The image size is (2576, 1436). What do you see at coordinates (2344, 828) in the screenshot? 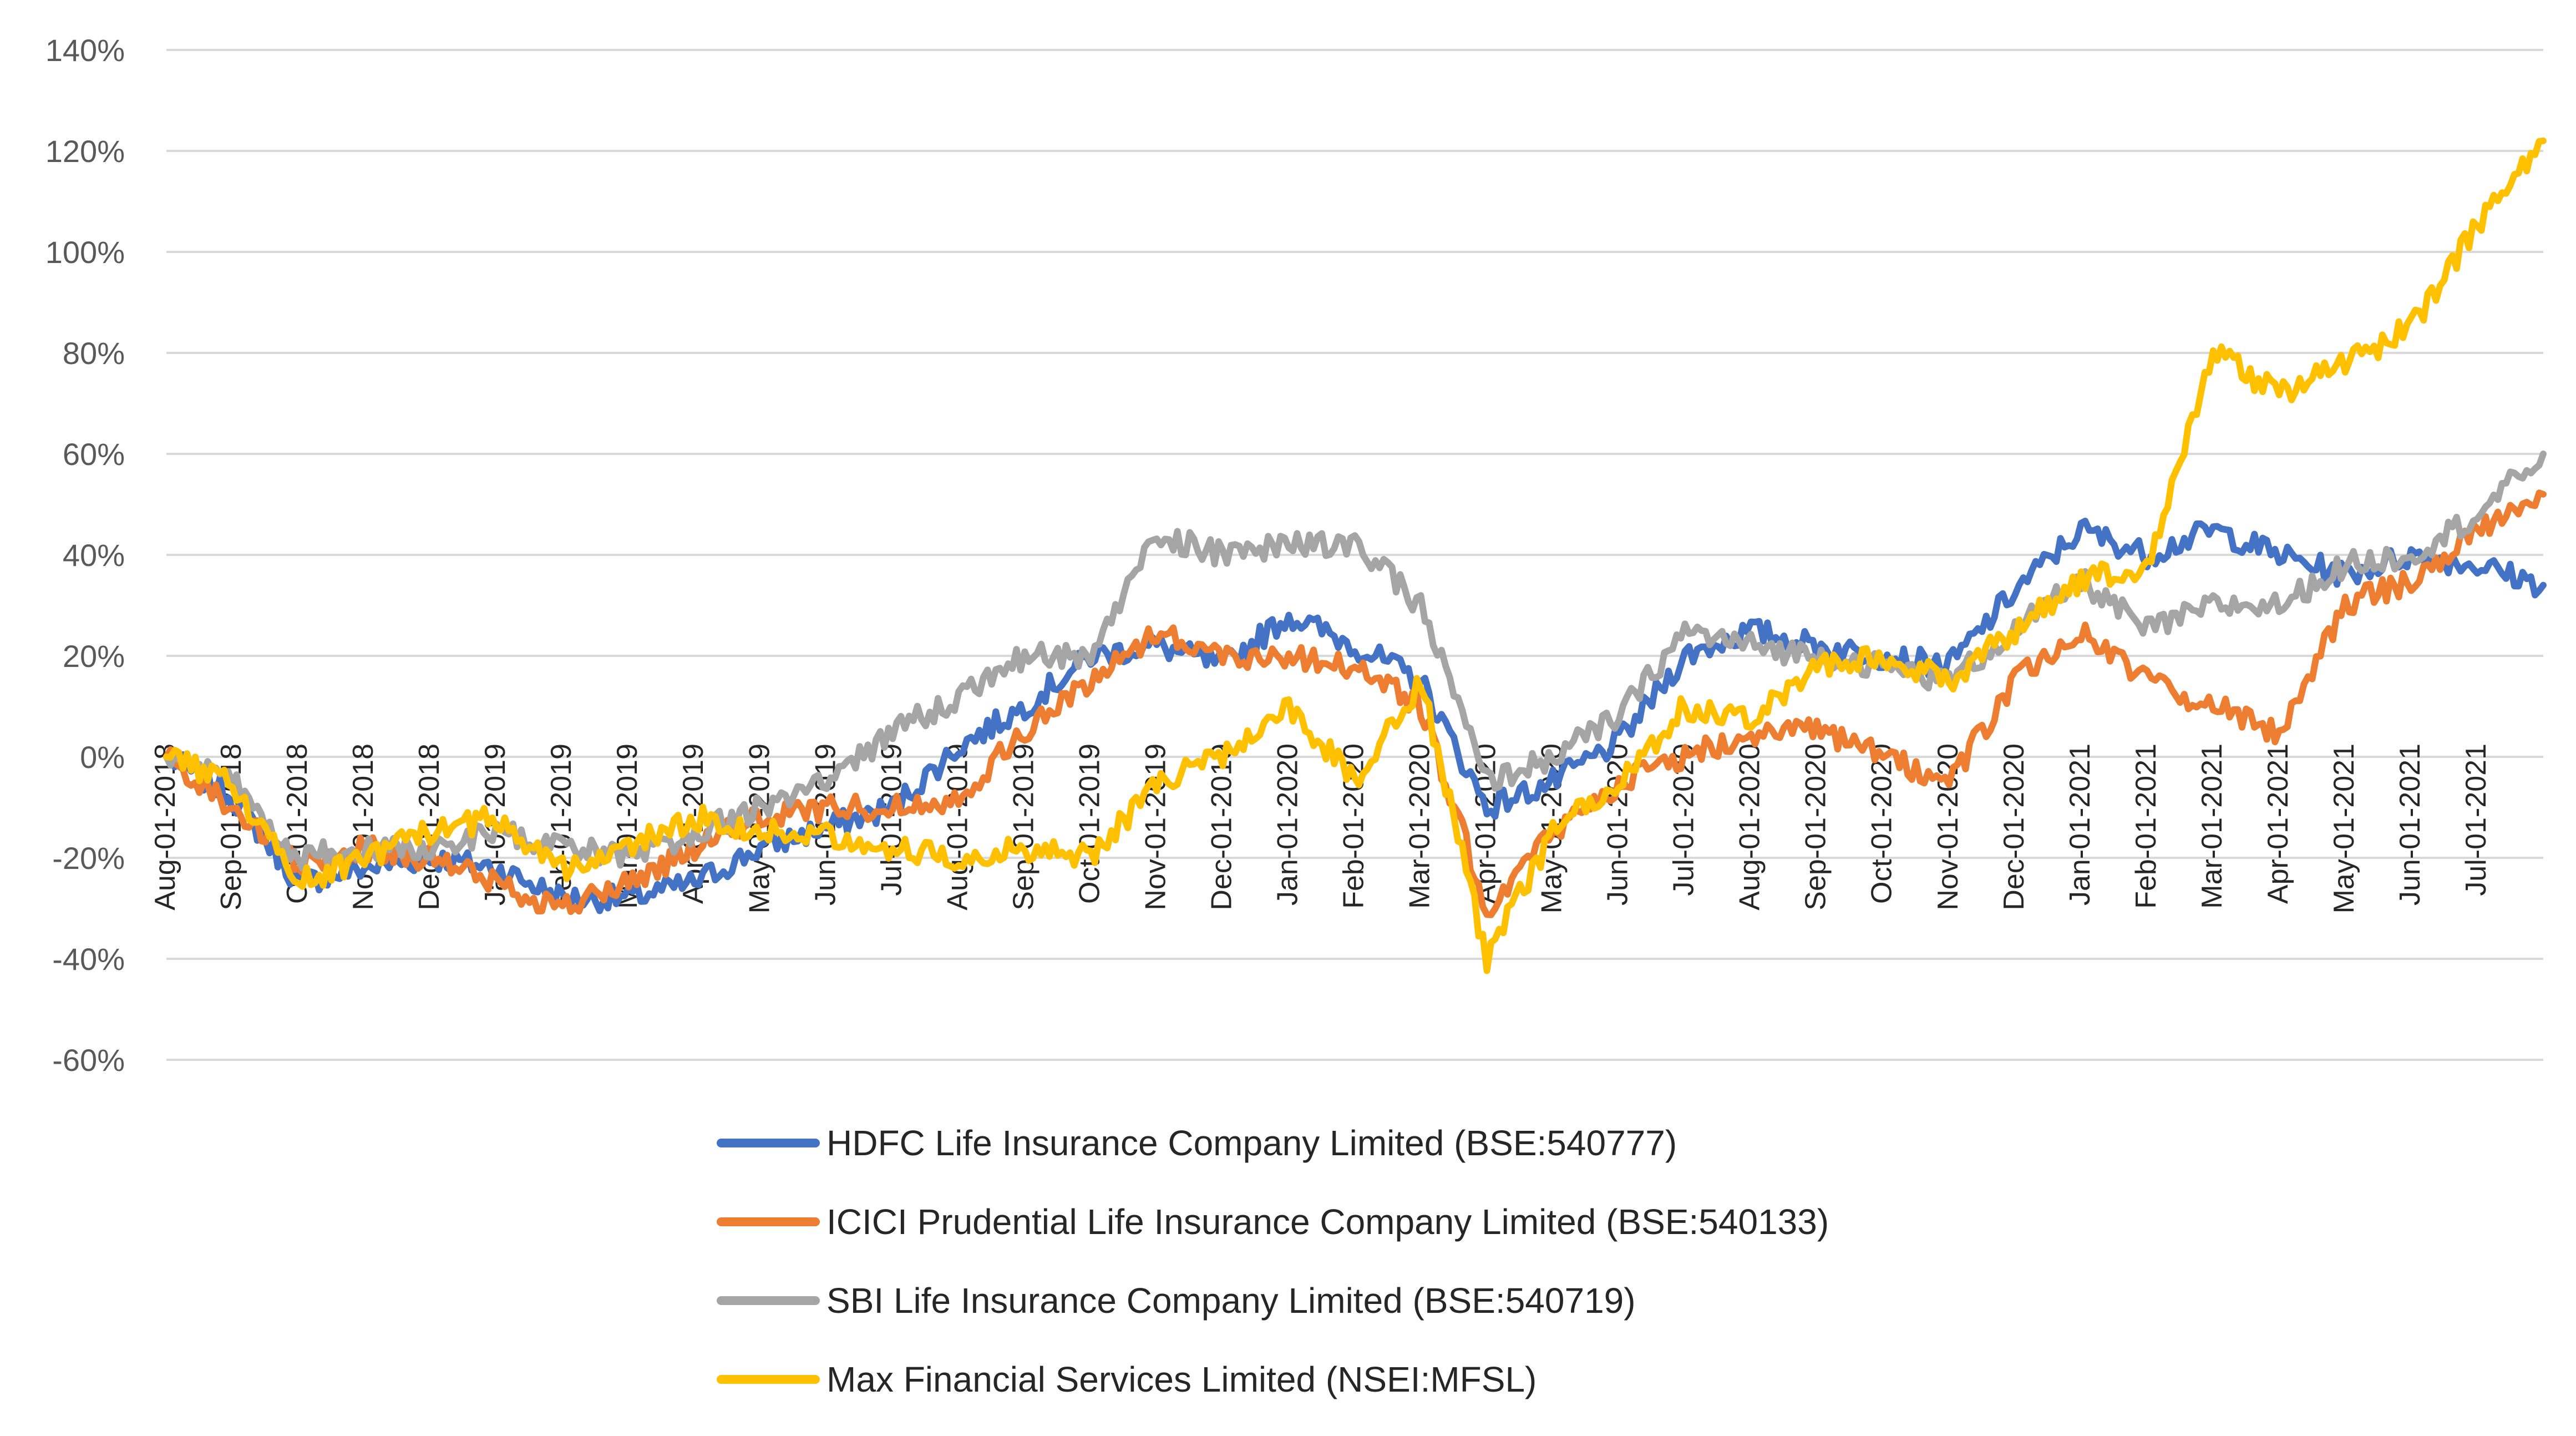
I see `x-tick-label: May-01-2021` at bounding box center [2344, 828].